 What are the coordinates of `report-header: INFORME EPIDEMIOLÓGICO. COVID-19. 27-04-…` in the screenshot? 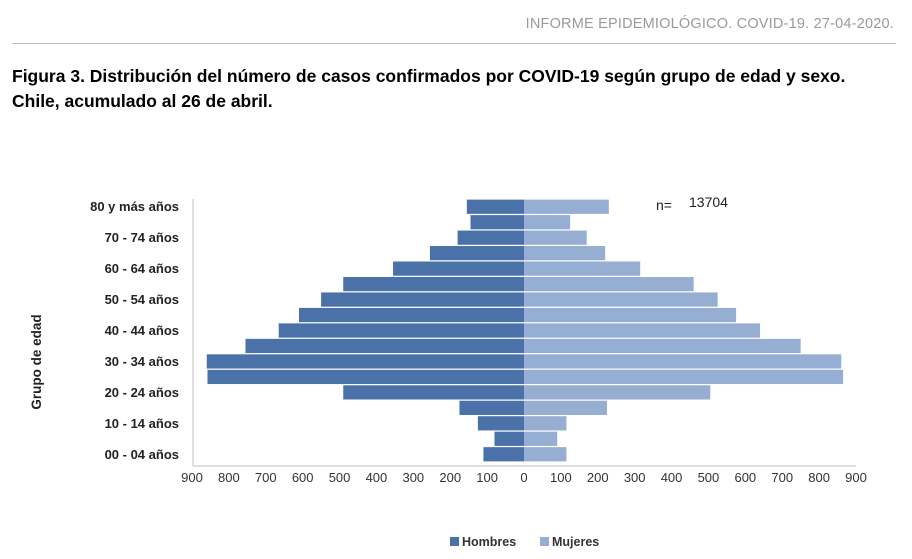 It's located at (709, 24).